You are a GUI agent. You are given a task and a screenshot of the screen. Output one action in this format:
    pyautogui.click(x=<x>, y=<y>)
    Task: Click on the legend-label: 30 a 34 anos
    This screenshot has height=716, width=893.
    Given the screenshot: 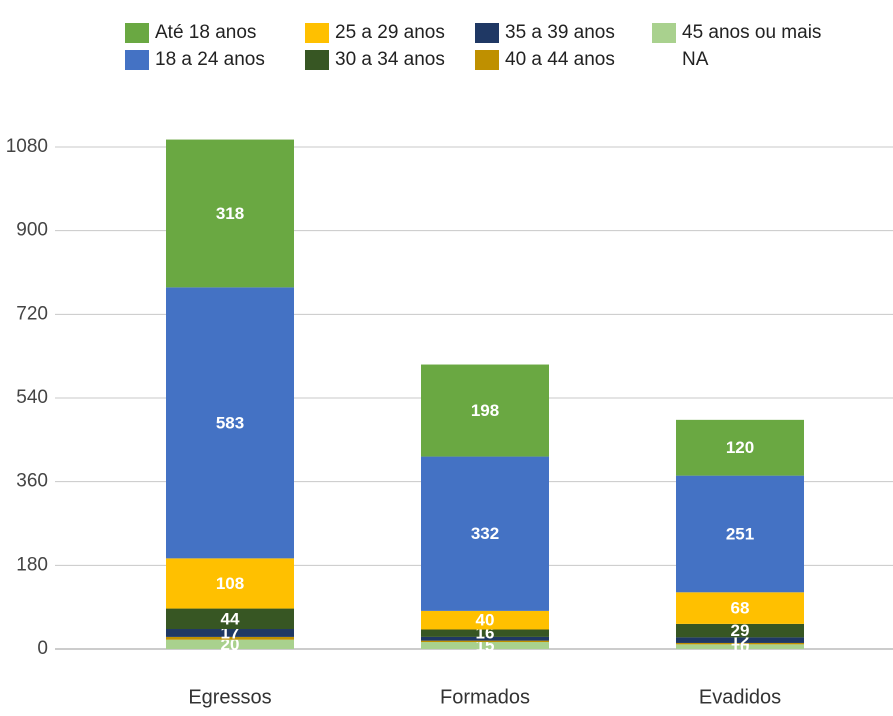 What is the action you would take?
    pyautogui.click(x=390, y=59)
    